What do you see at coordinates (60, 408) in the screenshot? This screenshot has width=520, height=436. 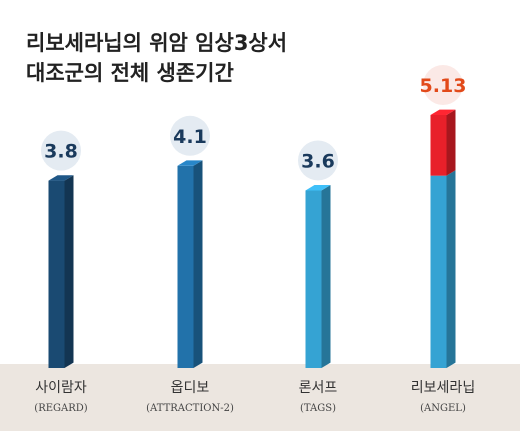 I see `subcategory-label-1: (REGARD)` at bounding box center [60, 408].